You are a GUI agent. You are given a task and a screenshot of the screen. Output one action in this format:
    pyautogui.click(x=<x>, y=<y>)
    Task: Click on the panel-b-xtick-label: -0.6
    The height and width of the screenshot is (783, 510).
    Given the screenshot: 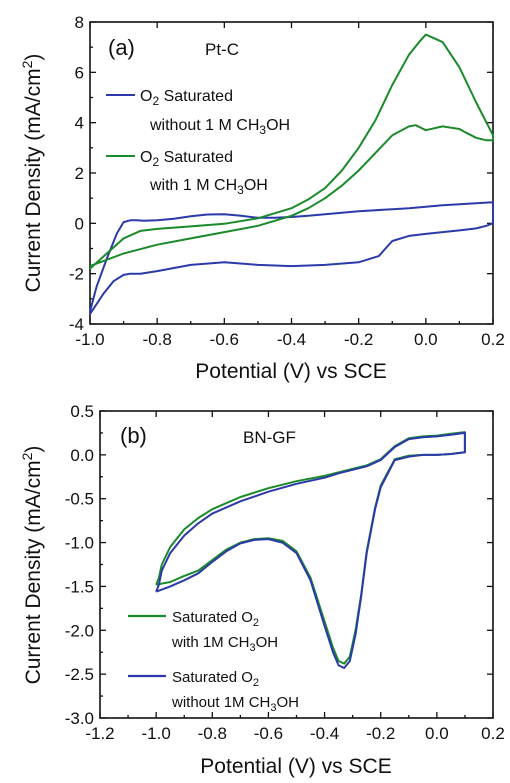 What is the action you would take?
    pyautogui.click(x=268, y=733)
    